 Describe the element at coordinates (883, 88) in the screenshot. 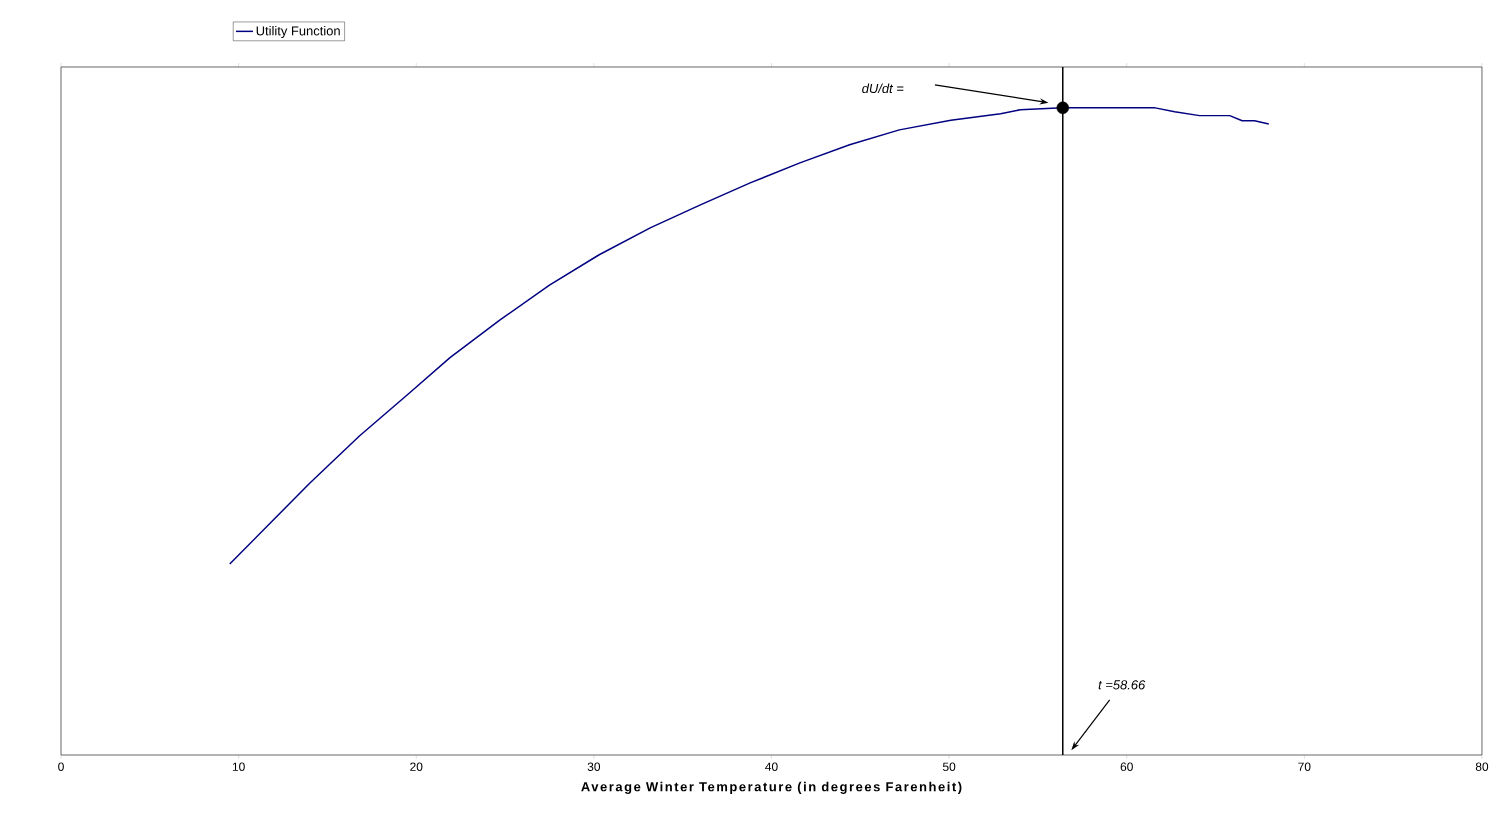

I see `text: dU/dt =` at that location.